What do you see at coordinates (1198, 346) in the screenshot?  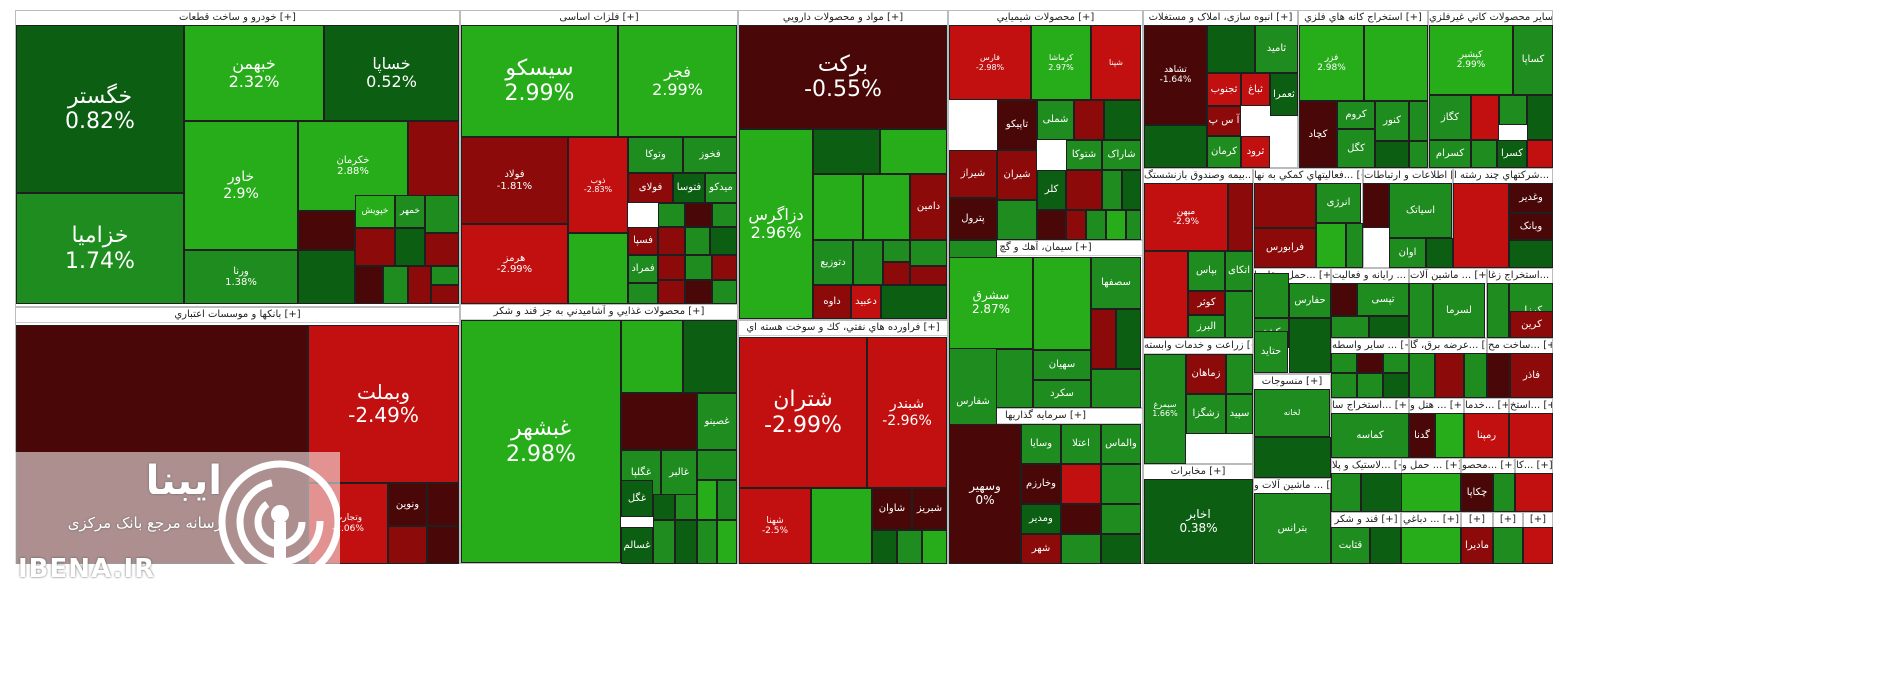 I see `sector-title: زراعت و خدمات وابسته [+]` at bounding box center [1198, 346].